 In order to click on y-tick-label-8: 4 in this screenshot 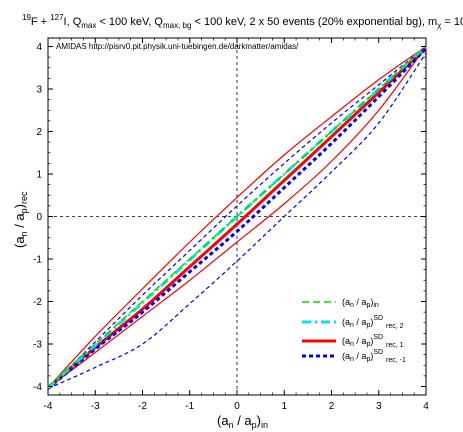, I will do `click(39, 47)`.